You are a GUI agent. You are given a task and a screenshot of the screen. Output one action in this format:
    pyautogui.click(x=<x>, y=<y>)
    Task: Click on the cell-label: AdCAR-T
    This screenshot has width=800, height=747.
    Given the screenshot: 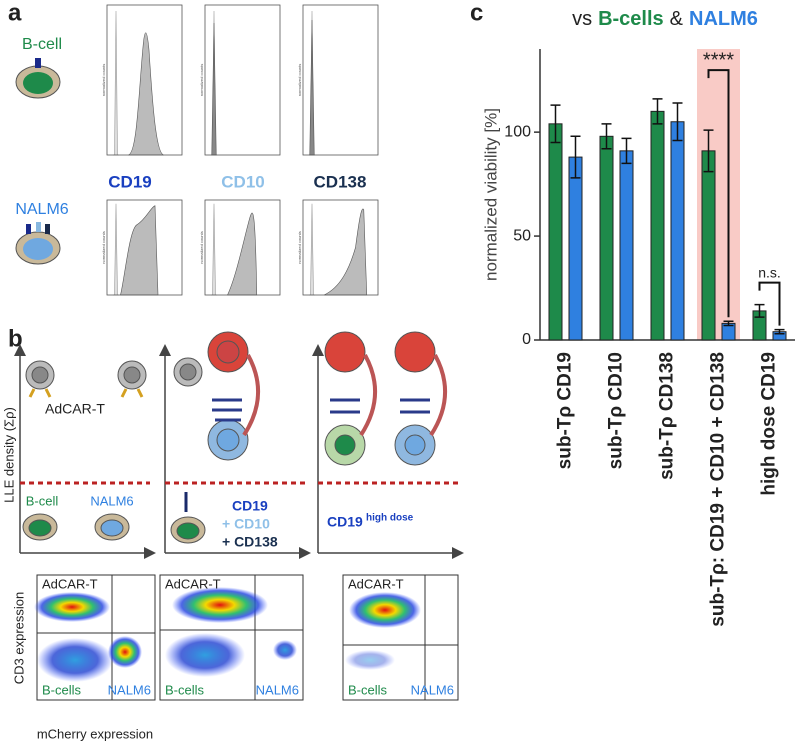 What is the action you would take?
    pyautogui.click(x=75, y=409)
    